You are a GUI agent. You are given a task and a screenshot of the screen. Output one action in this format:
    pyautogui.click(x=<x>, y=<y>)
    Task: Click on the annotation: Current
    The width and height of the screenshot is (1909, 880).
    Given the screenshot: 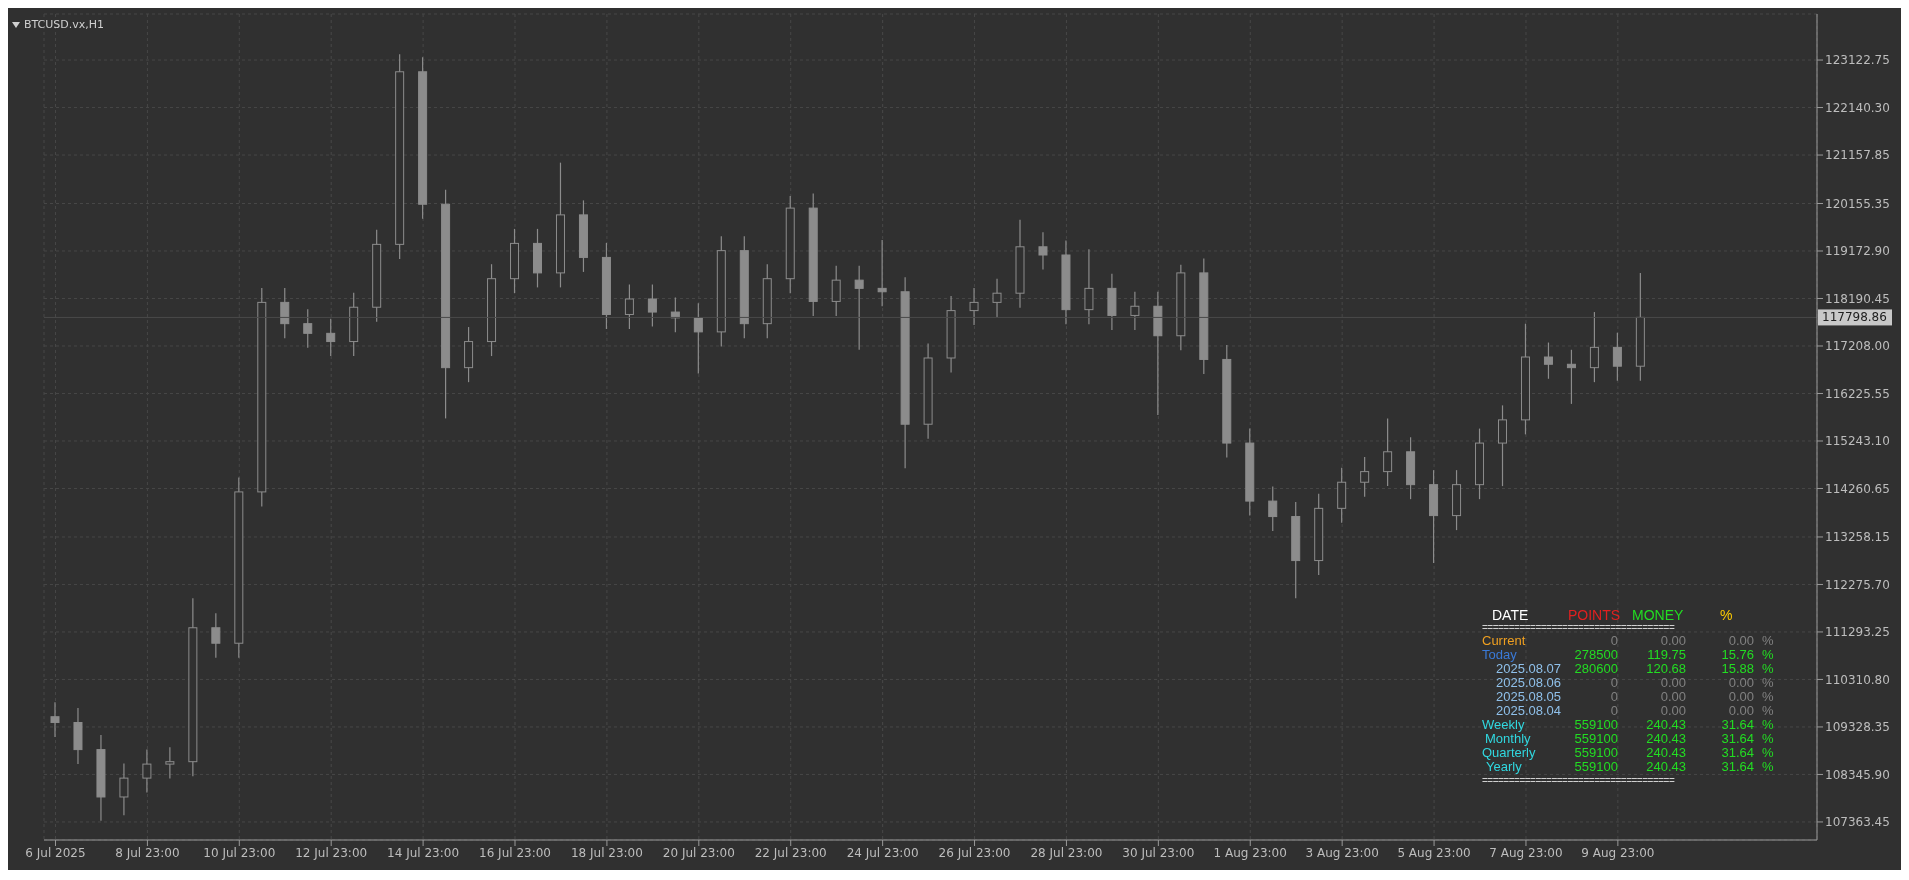 What is the action you would take?
    pyautogui.click(x=1504, y=640)
    